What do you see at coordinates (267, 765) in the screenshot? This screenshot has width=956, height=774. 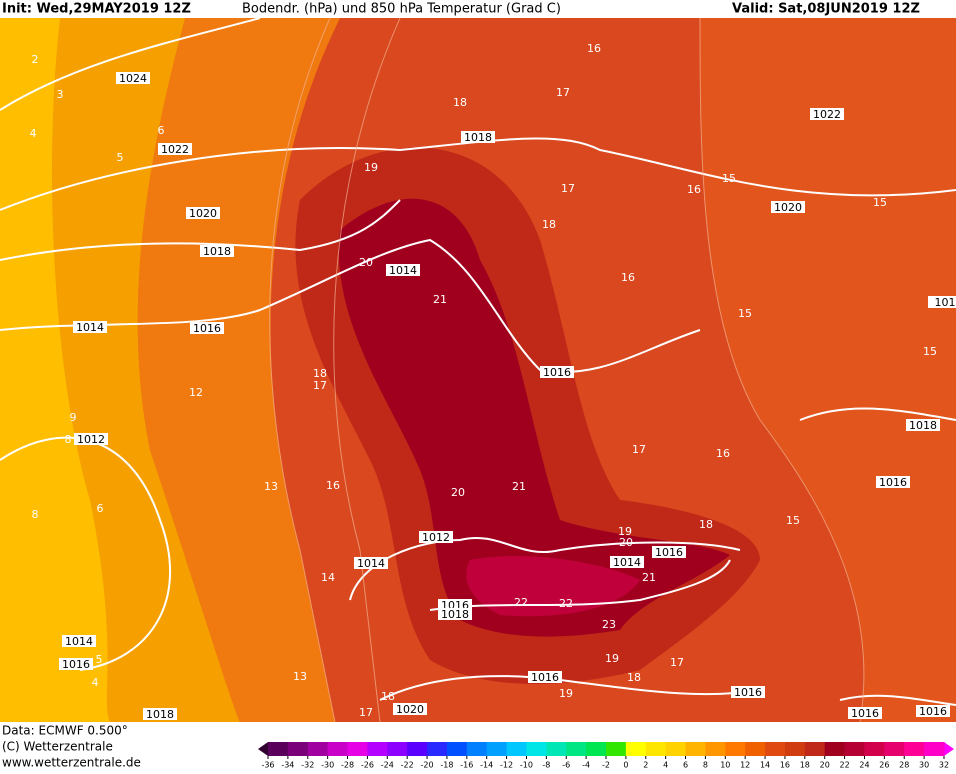 I see `colorbar-tick-label: -36` at bounding box center [267, 765].